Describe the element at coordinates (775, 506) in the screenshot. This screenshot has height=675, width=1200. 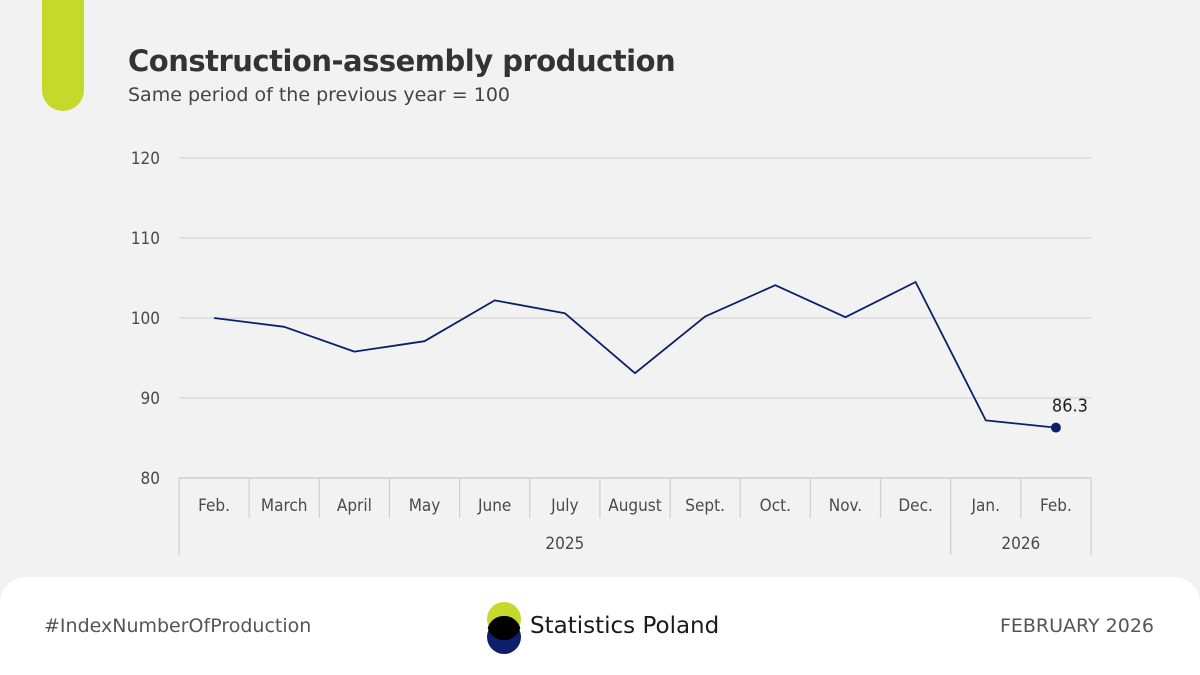
I see `x-tick-label: Oct.` at that location.